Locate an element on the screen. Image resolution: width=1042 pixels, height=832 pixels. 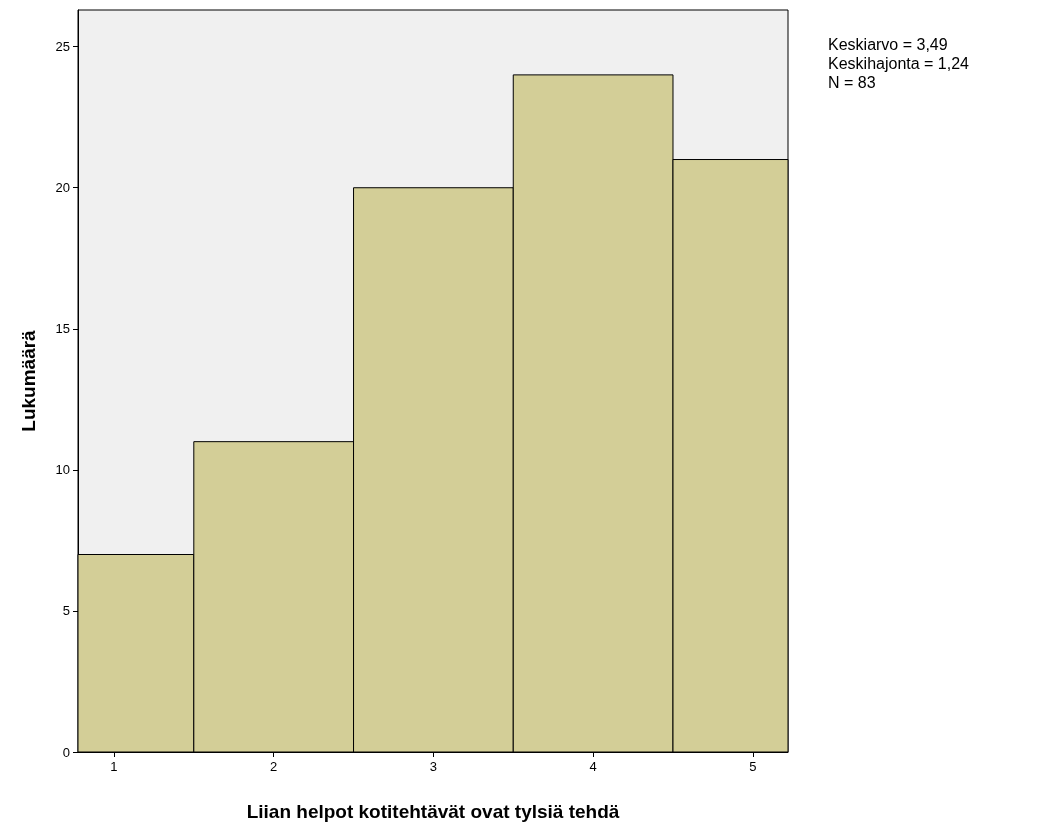
x-axis-title: Liian helpot kotitehtävät ovat tylsiä tehdä is located at coordinates (433, 811).